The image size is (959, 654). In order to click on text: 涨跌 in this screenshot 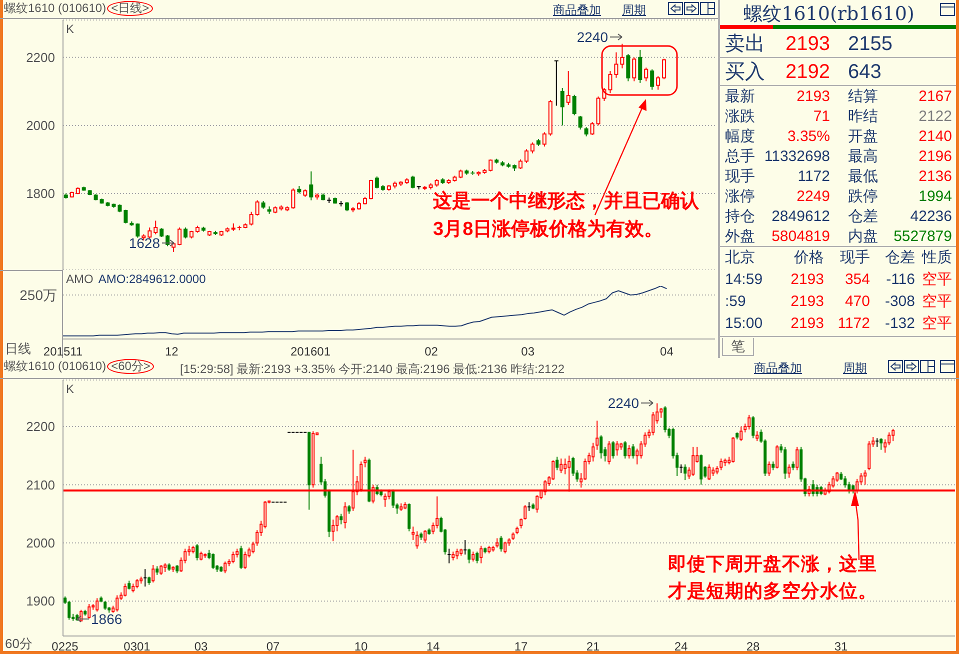, I will do `click(740, 117)`.